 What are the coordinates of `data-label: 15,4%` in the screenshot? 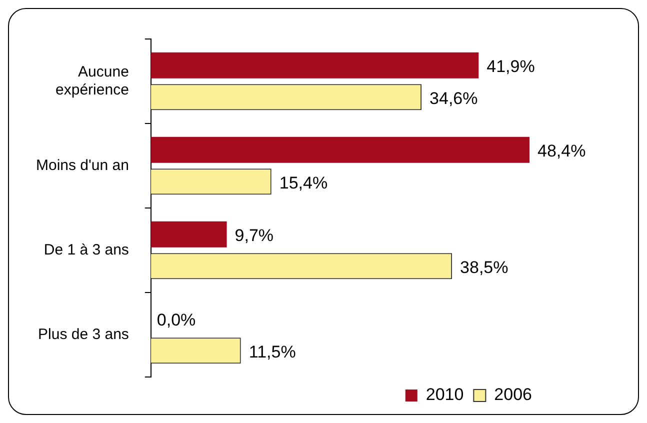 It's located at (303, 182).